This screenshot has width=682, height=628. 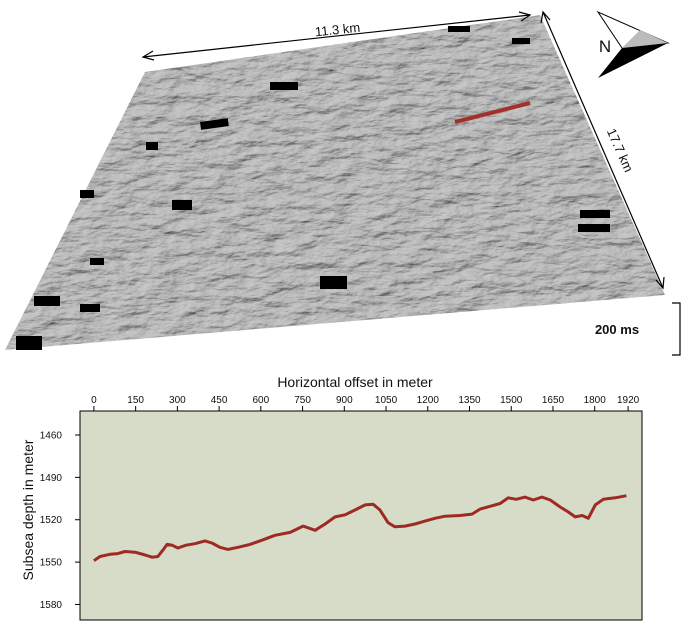 What do you see at coordinates (617, 329) in the screenshot?
I see `time-scale-label: 200 ms` at bounding box center [617, 329].